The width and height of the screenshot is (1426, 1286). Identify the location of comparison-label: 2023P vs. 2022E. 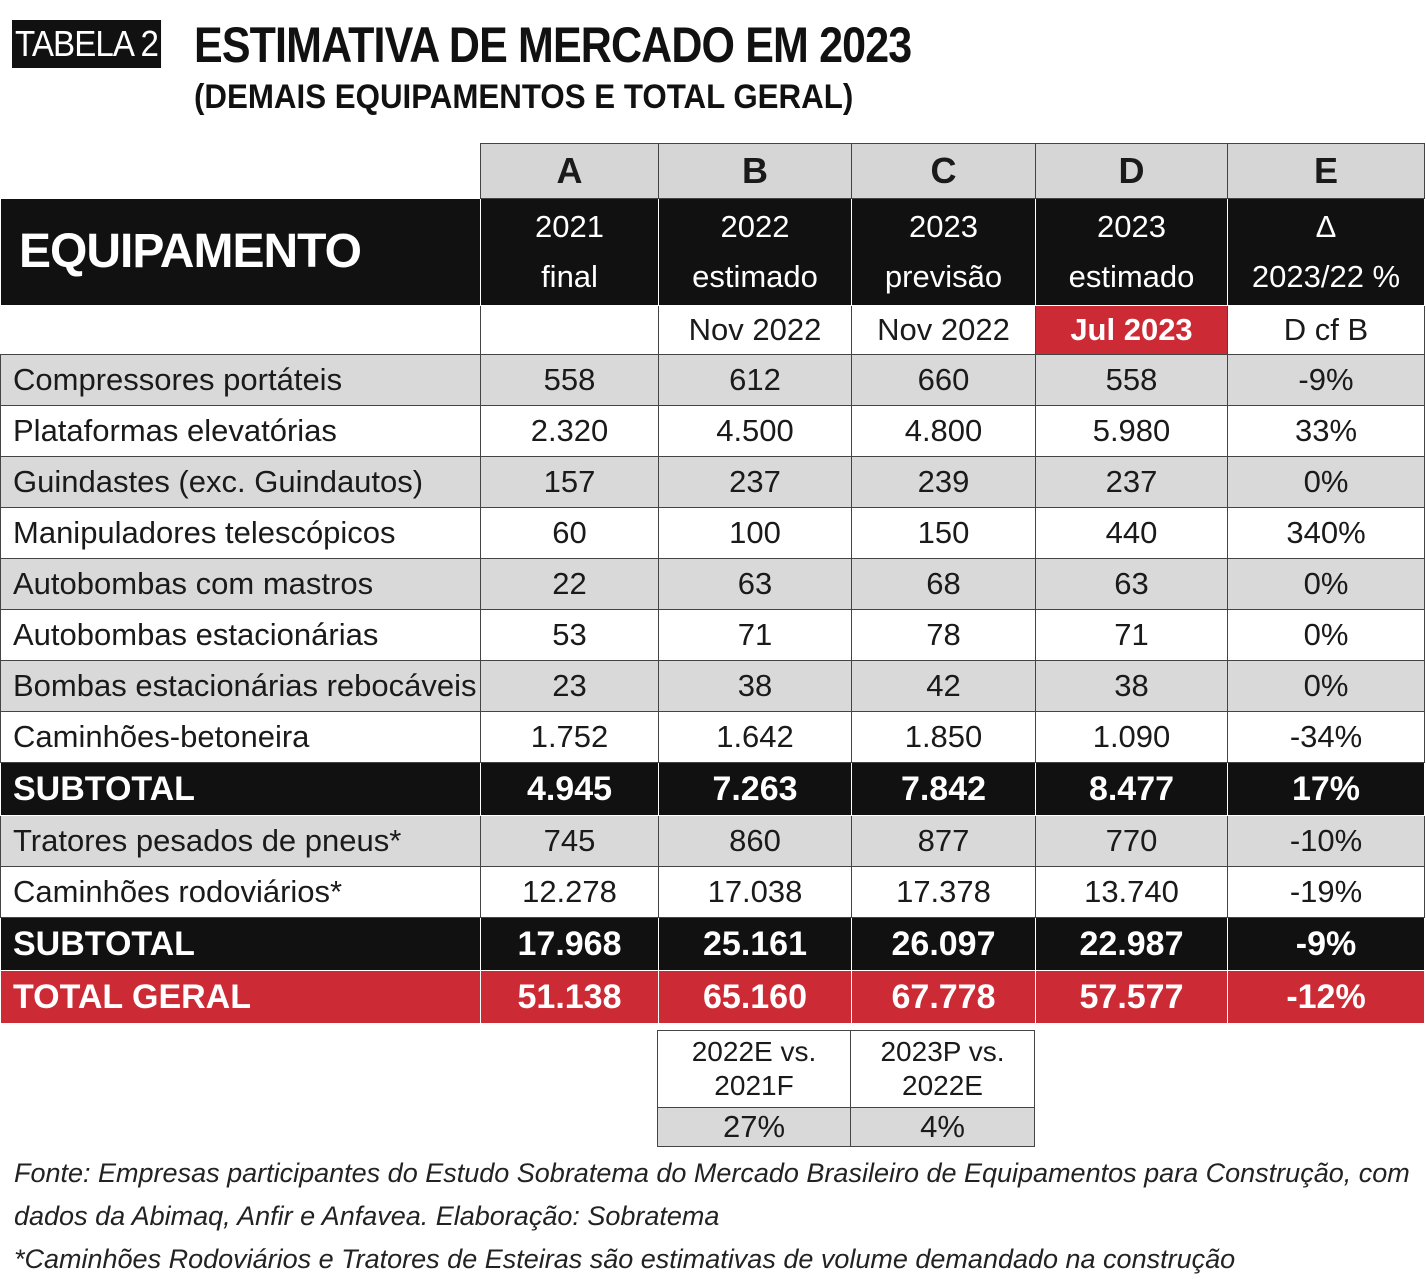
(942, 1069).